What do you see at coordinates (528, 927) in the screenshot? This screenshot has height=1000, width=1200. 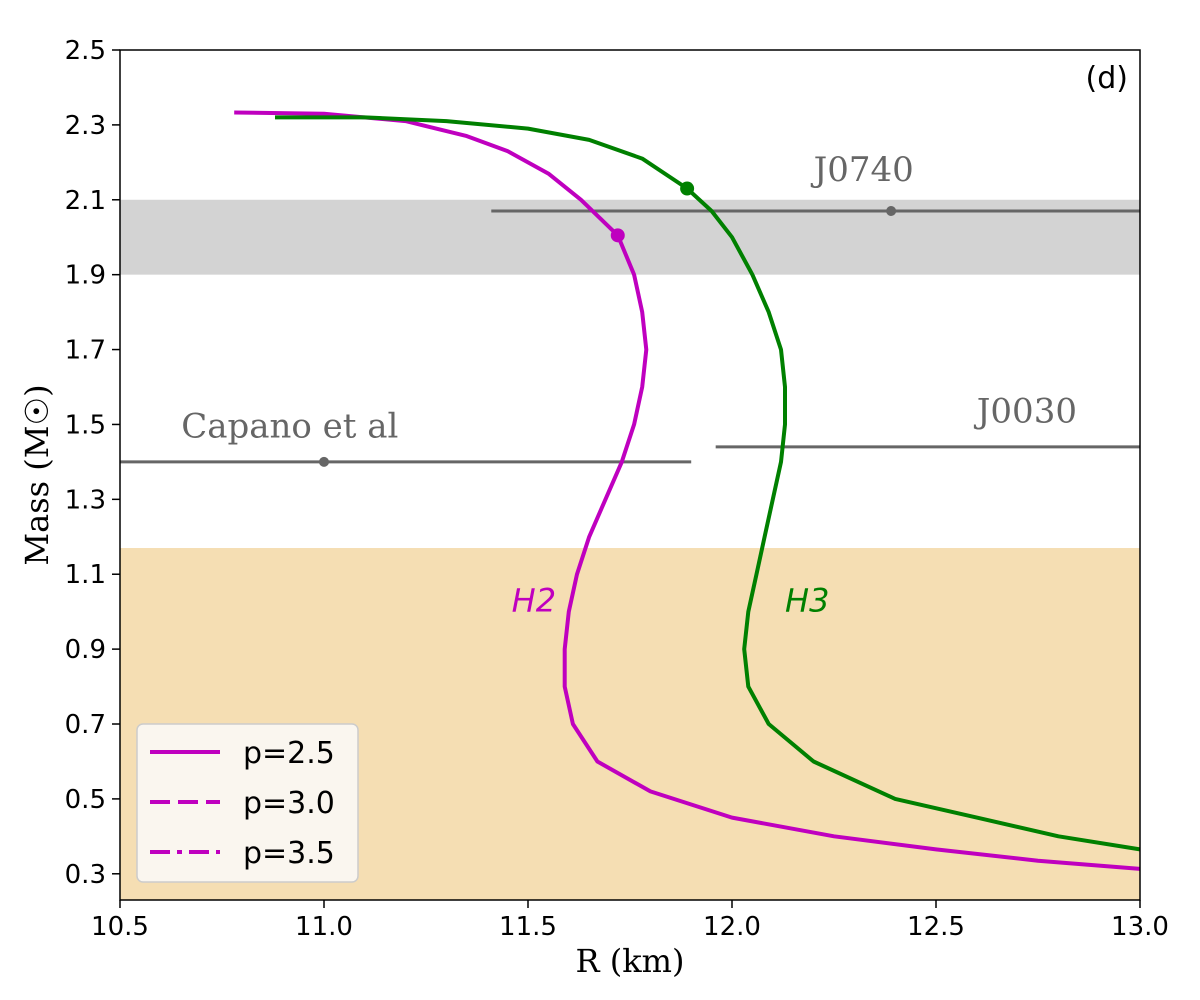 I see `x-tick-label: 11.5` at bounding box center [528, 927].